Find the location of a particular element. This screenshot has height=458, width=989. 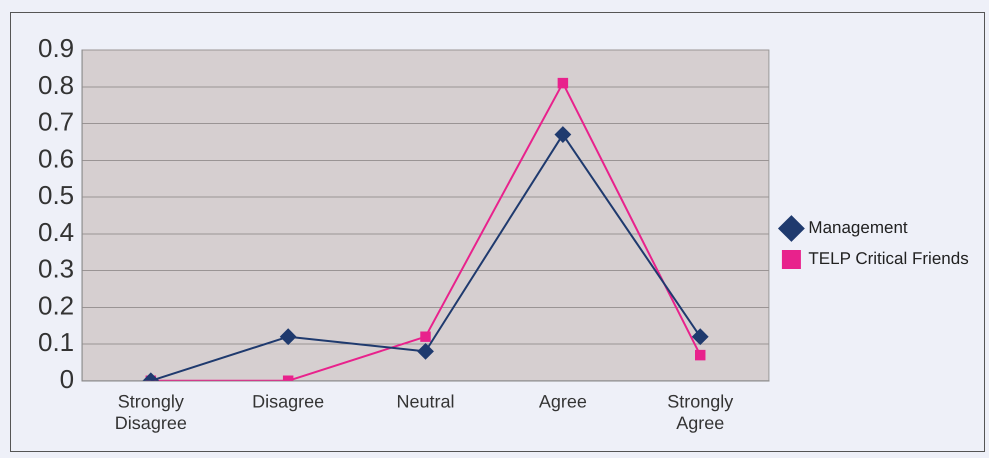

x-tick-label: Strongly Disagree is located at coordinates (150, 413).